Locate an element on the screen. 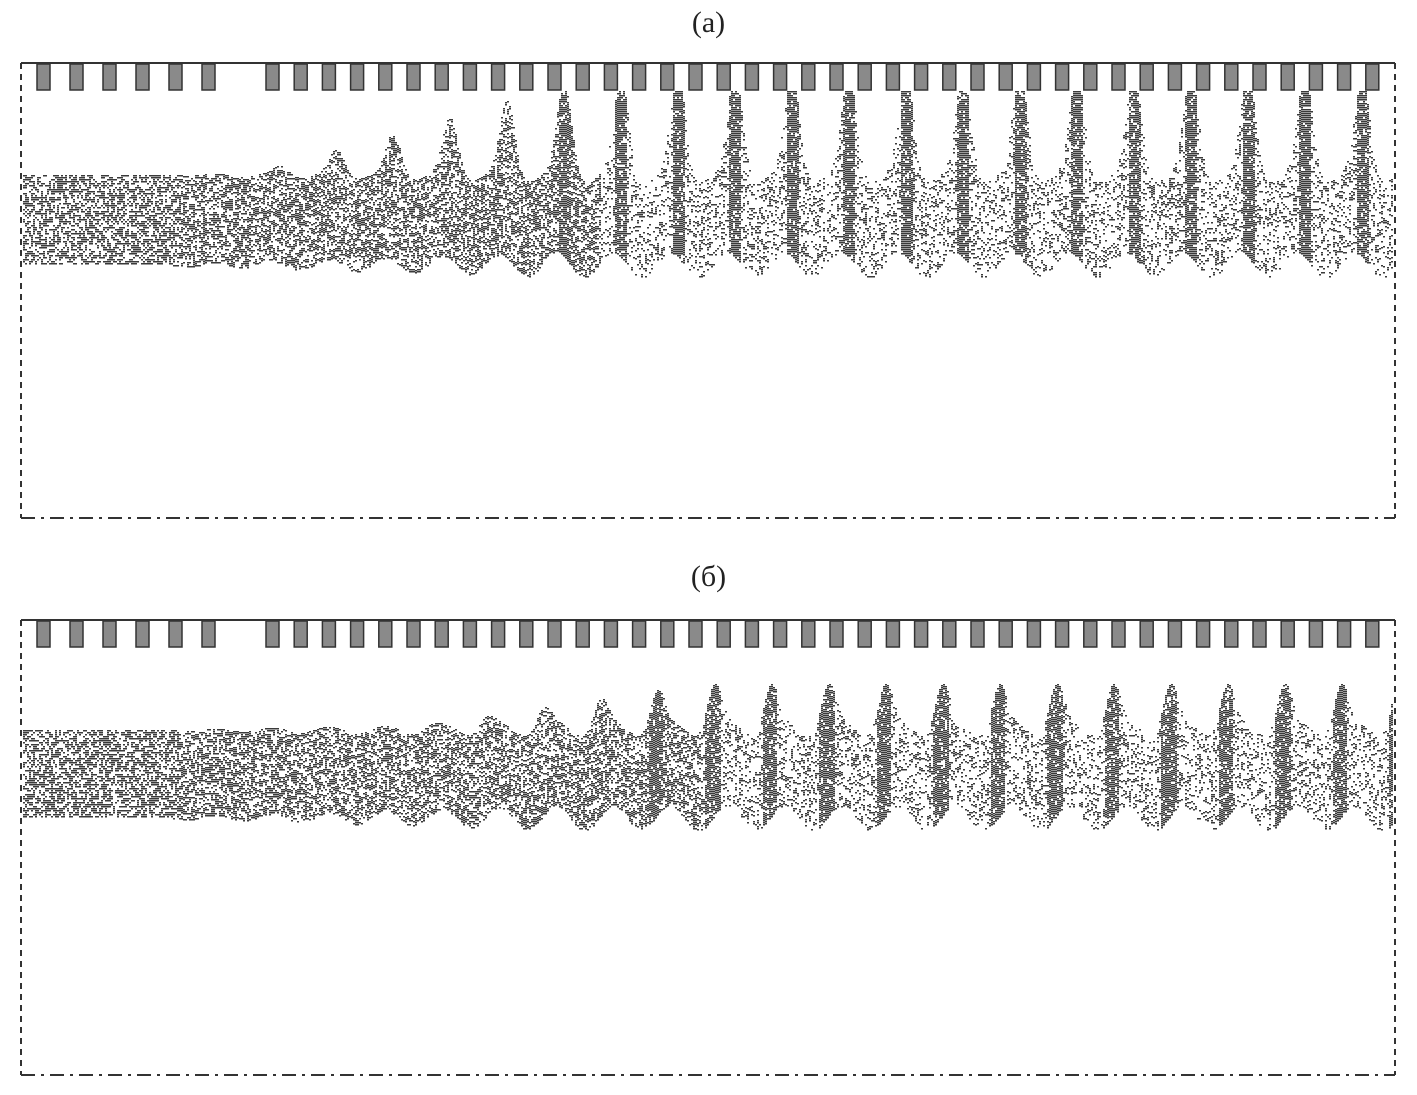 This screenshot has width=1417, height=1095. electron-cloud is located at coordinates (708, 757).